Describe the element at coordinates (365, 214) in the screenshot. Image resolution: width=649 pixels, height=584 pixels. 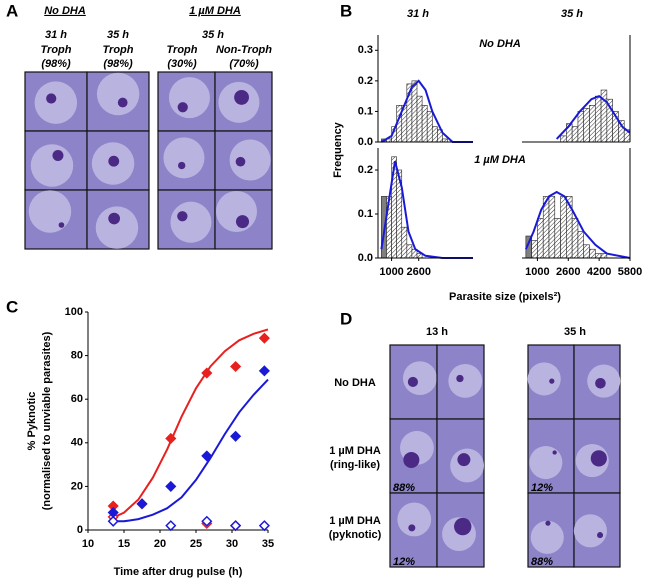
I see `y-tick-label: 0.1` at that location.